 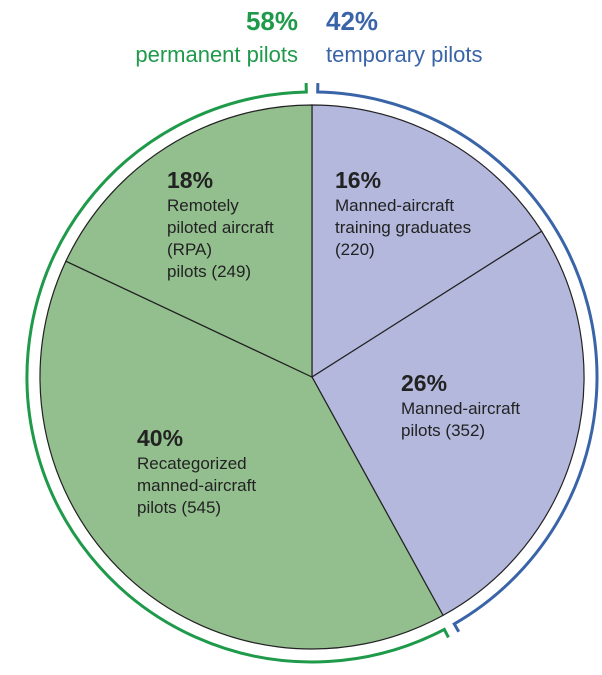 What do you see at coordinates (272, 21) in the screenshot?
I see `group-value-label: 58%` at bounding box center [272, 21].